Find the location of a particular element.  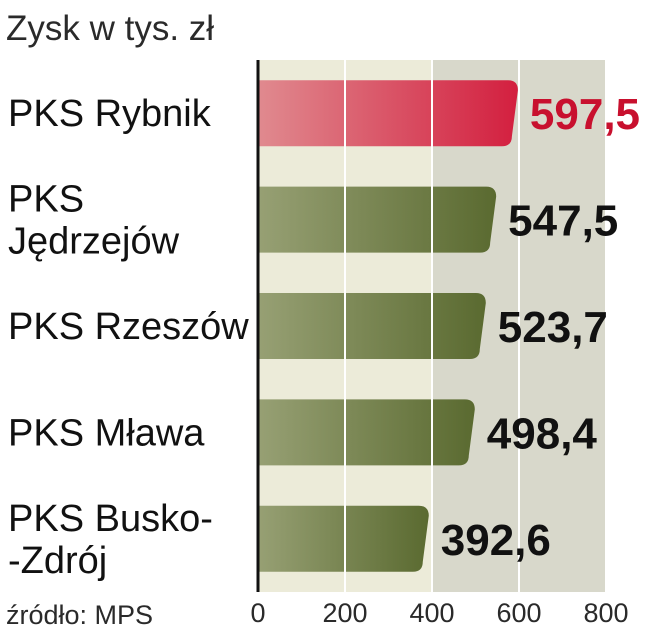

tick-label-0: 0 is located at coordinates (257, 613).